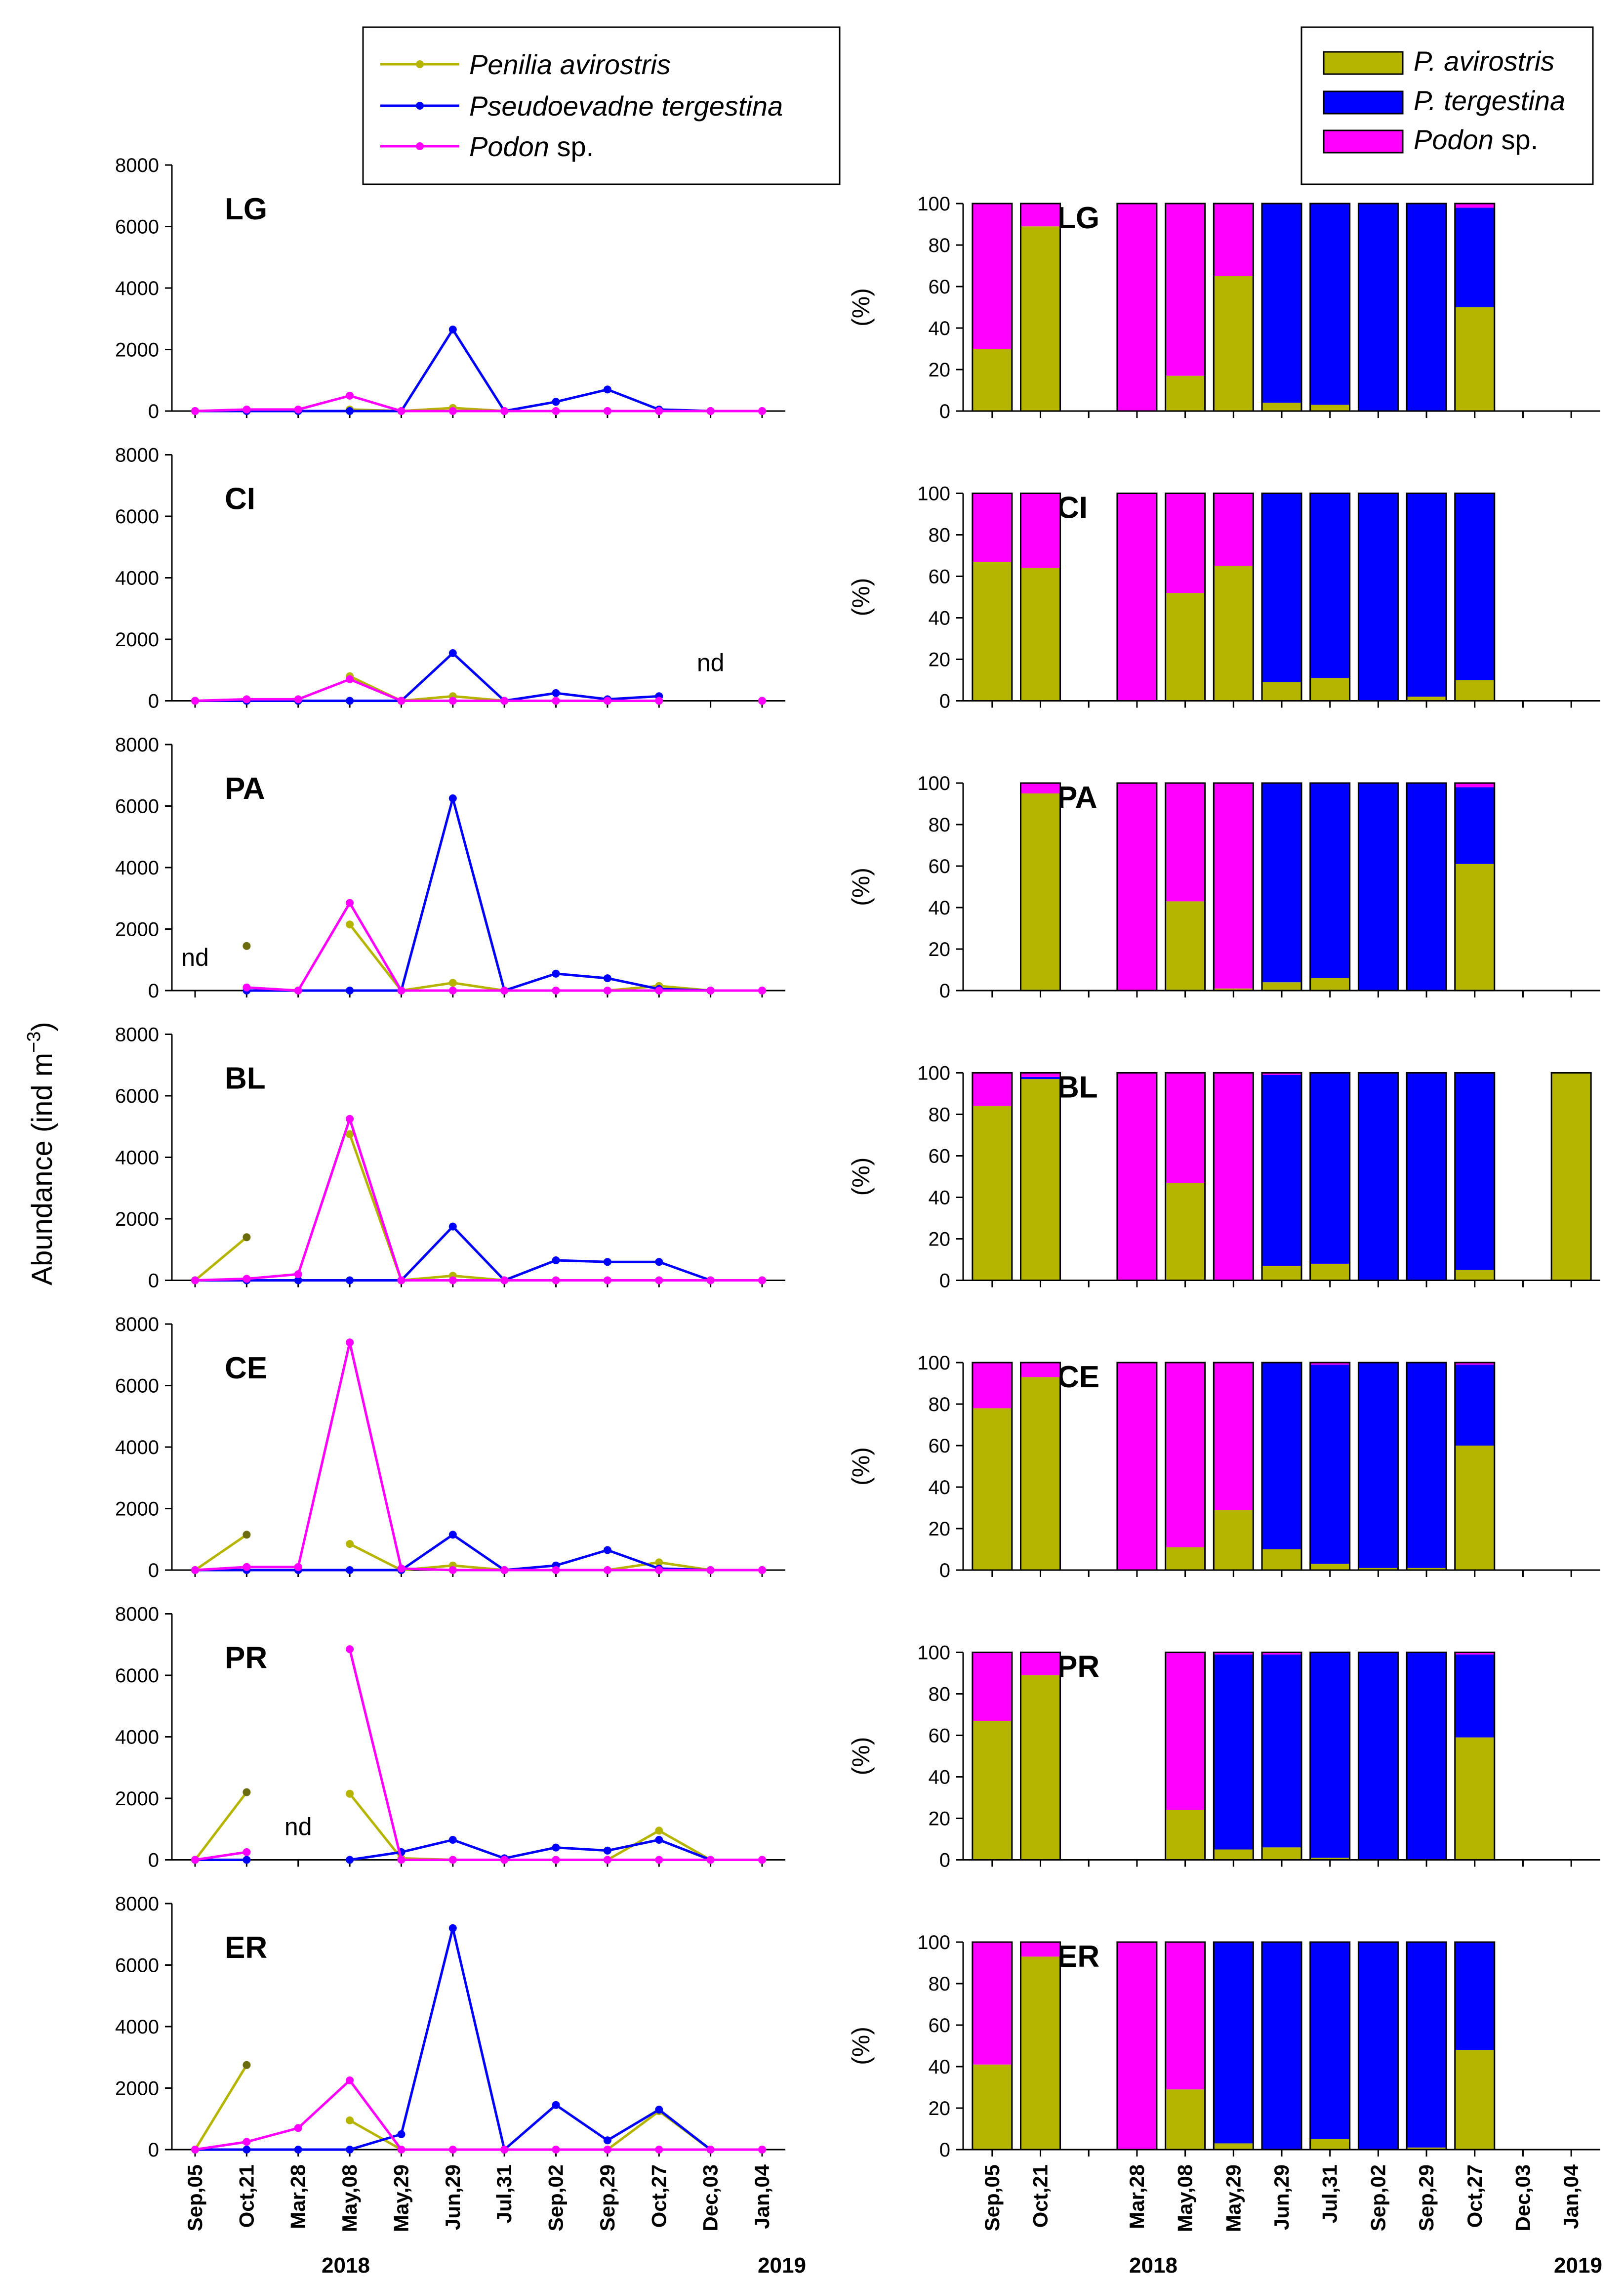 The height and width of the screenshot is (2282, 1624). What do you see at coordinates (1363, 63) in the screenshot?
I see `legend-swatch-penilia` at bounding box center [1363, 63].